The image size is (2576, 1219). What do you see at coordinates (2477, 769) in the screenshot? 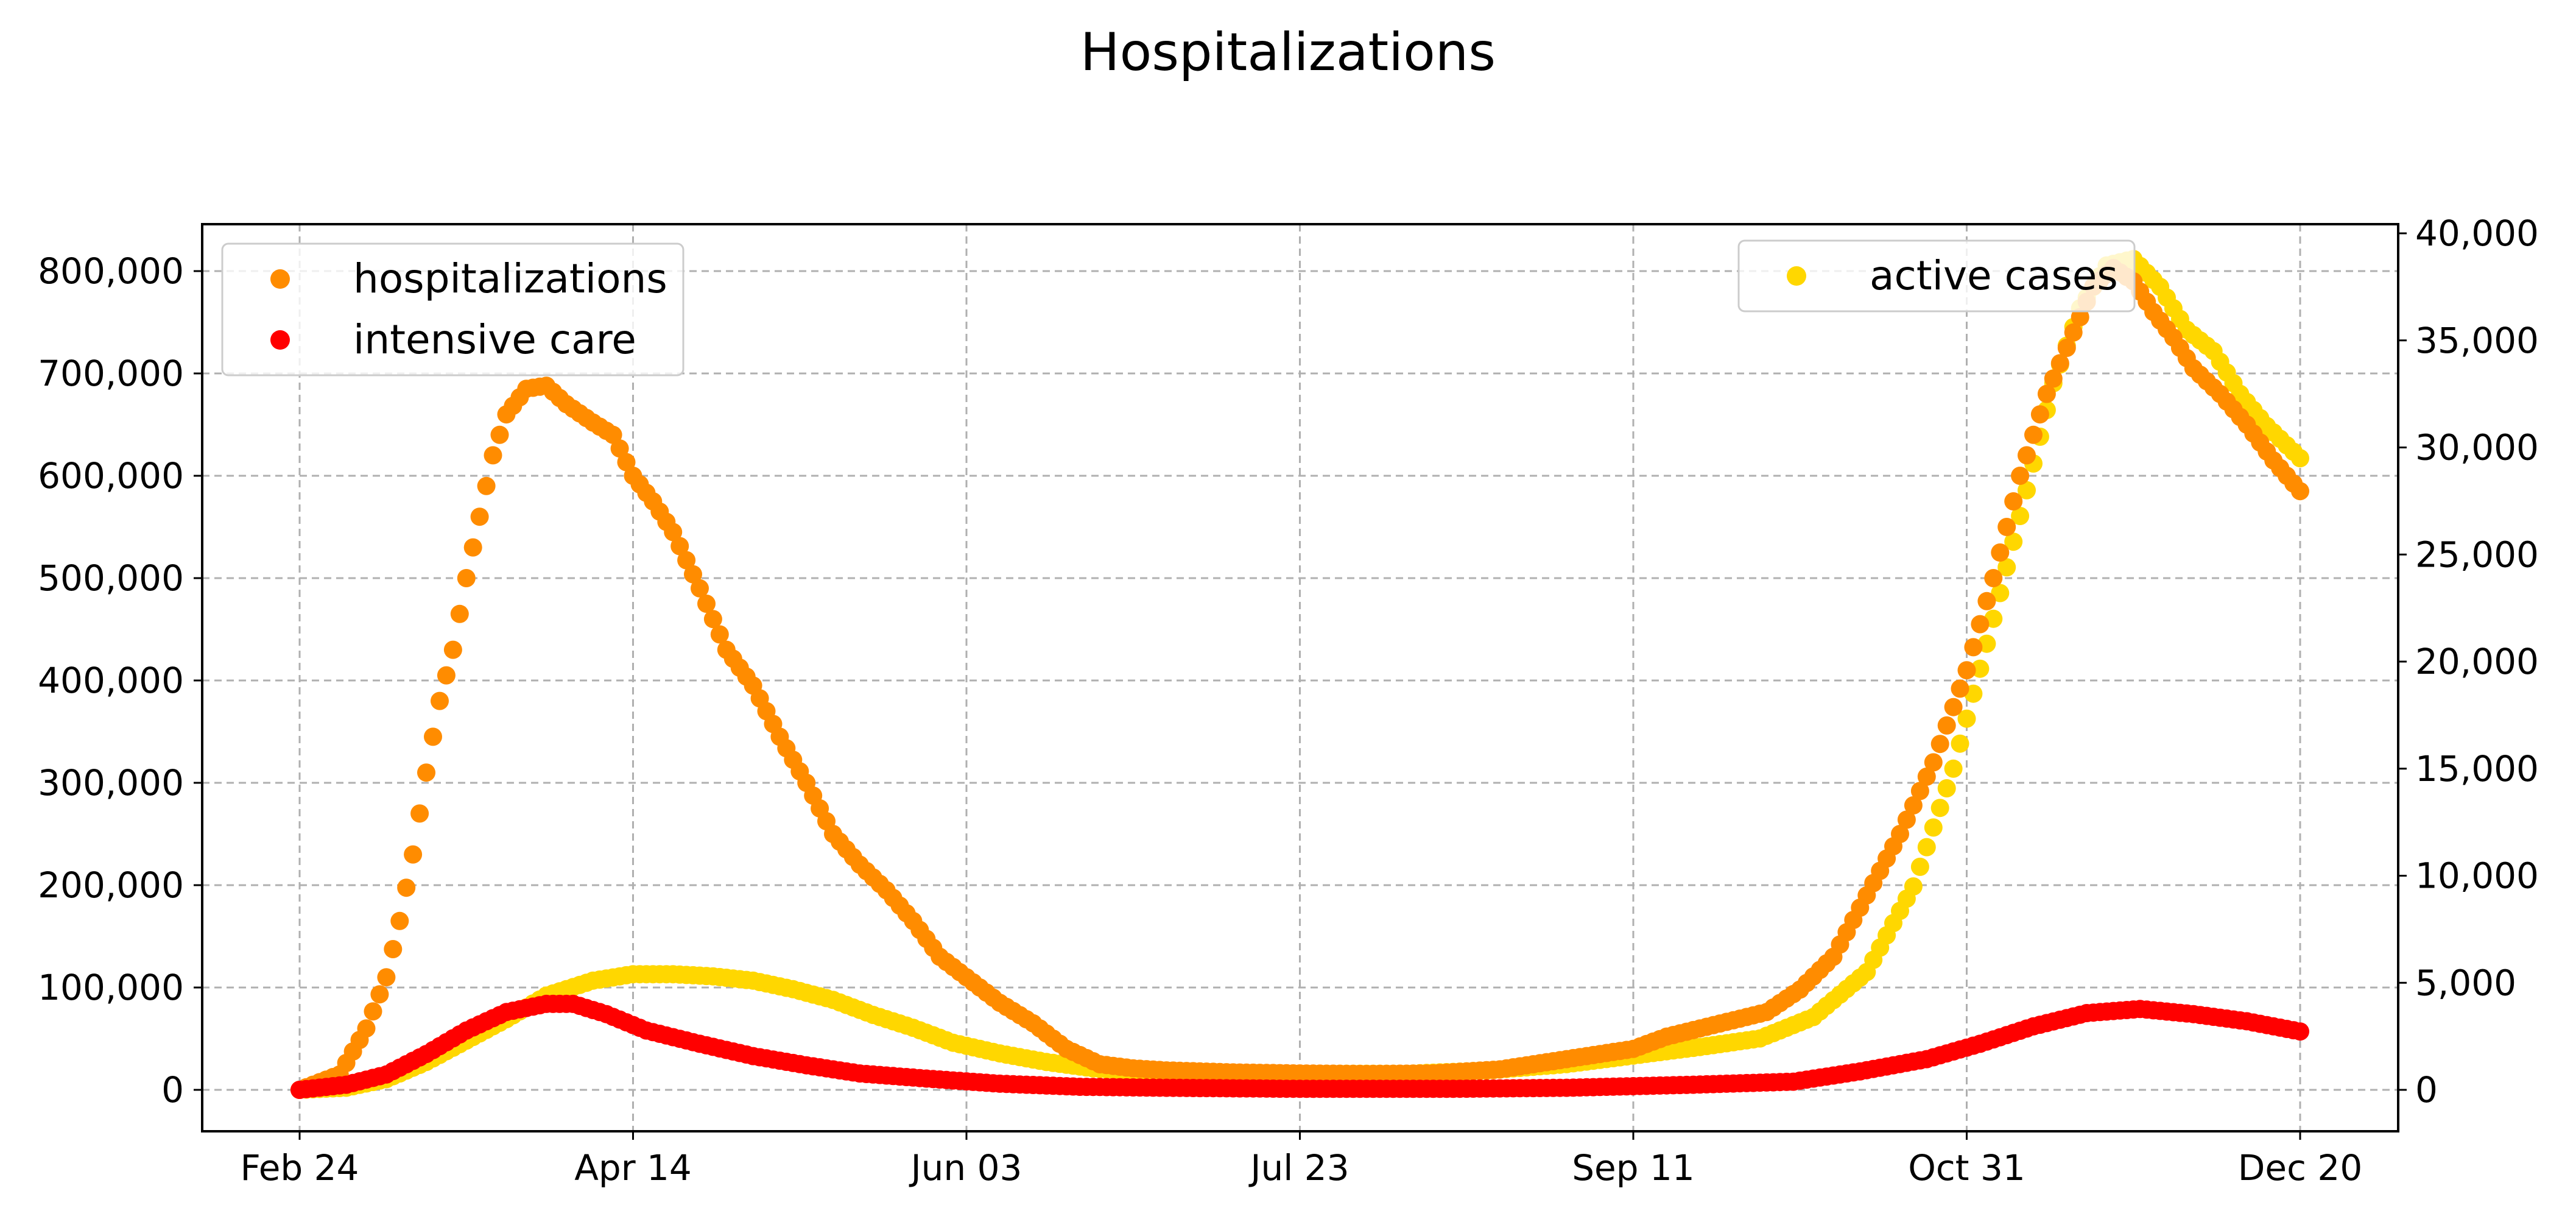
I see `y-right-tick-label: 15,000` at bounding box center [2477, 769].